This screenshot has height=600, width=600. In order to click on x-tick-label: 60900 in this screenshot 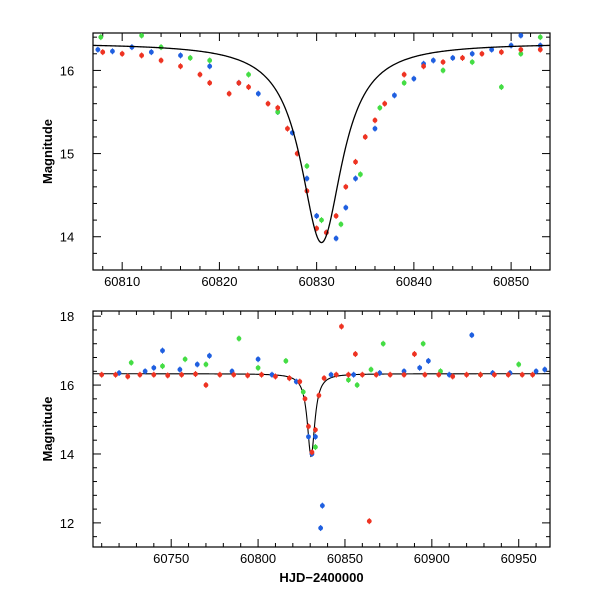, I will do `click(432, 558)`.